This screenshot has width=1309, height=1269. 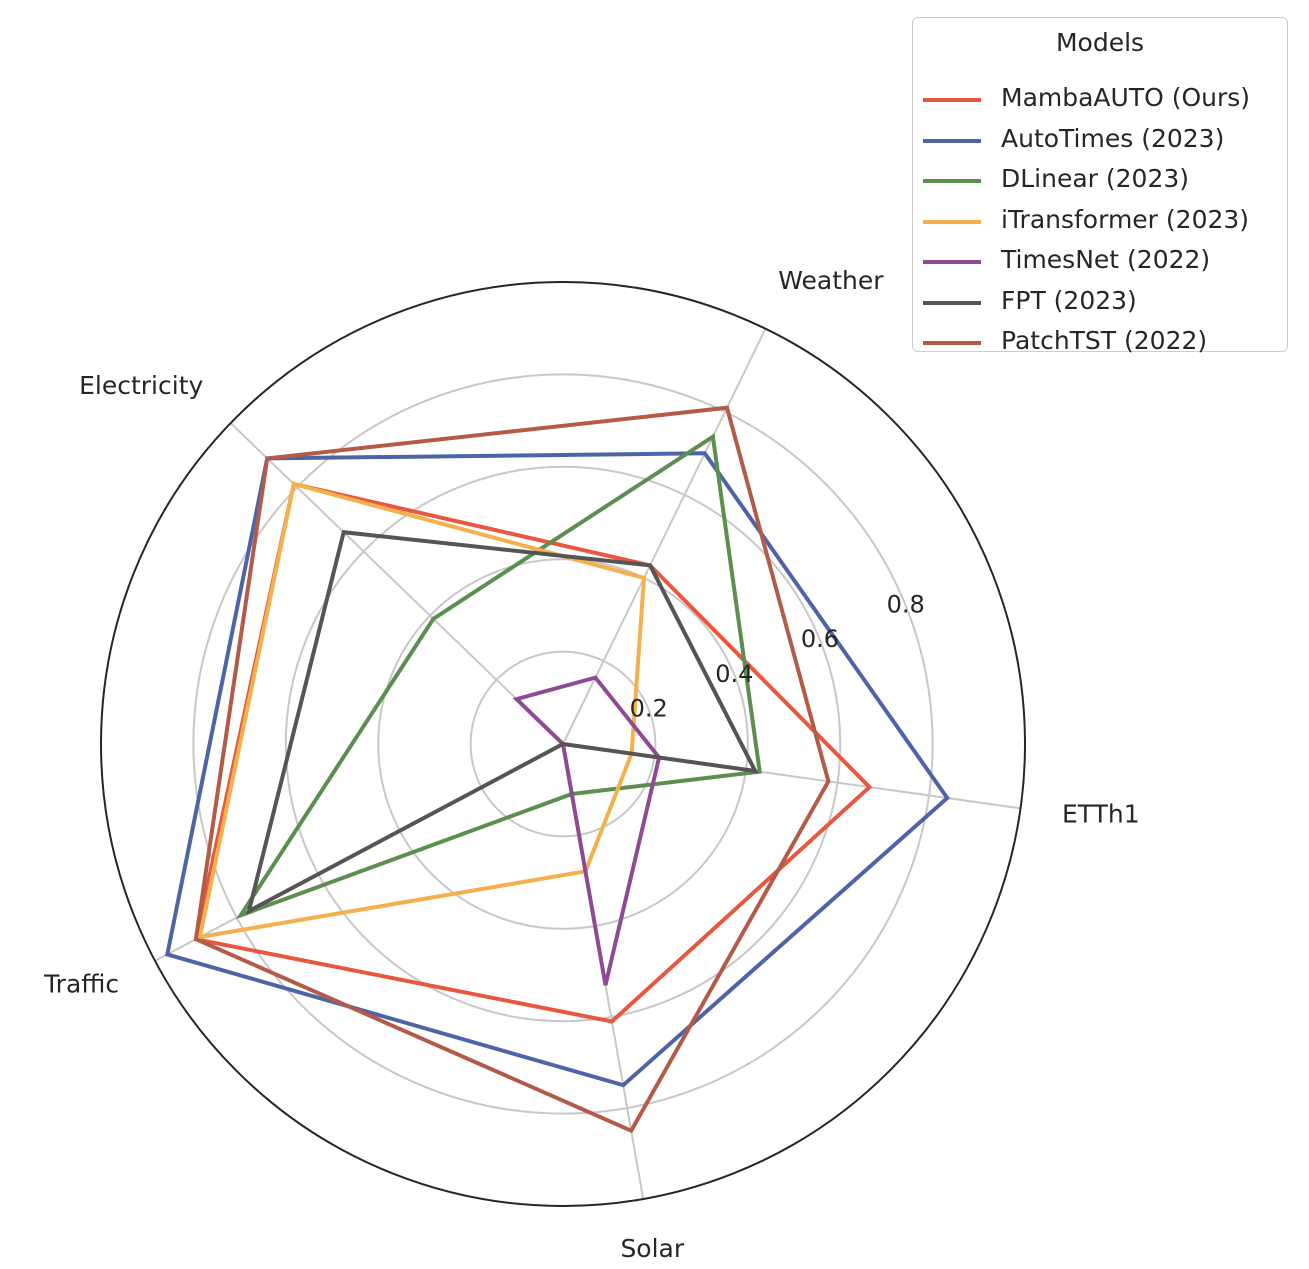 What do you see at coordinates (1106, 259) in the screenshot?
I see `legend-label-4: TimesNet (2022)` at bounding box center [1106, 259].